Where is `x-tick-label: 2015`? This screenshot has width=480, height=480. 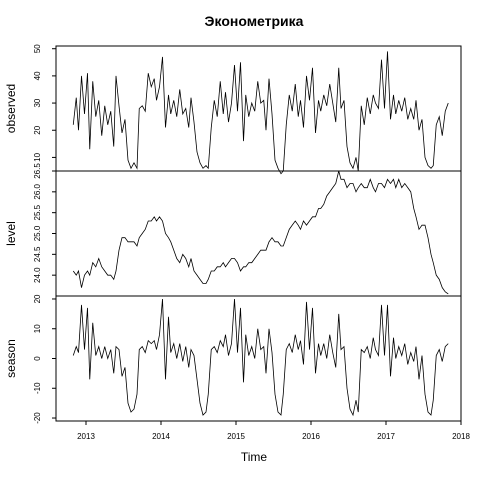
x-tick-label: 2015 is located at coordinates (236, 436).